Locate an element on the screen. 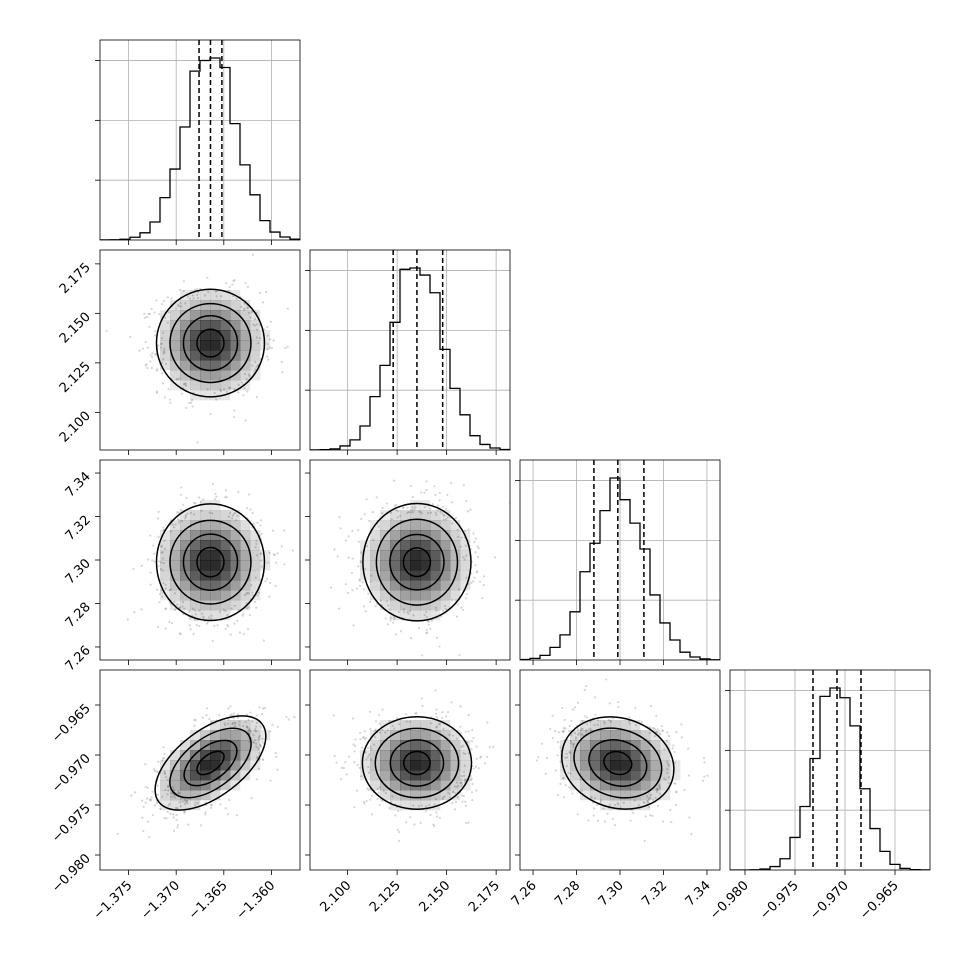 The height and width of the screenshot is (970, 970). x-tick-label: −1.370 is located at coordinates (160, 900).